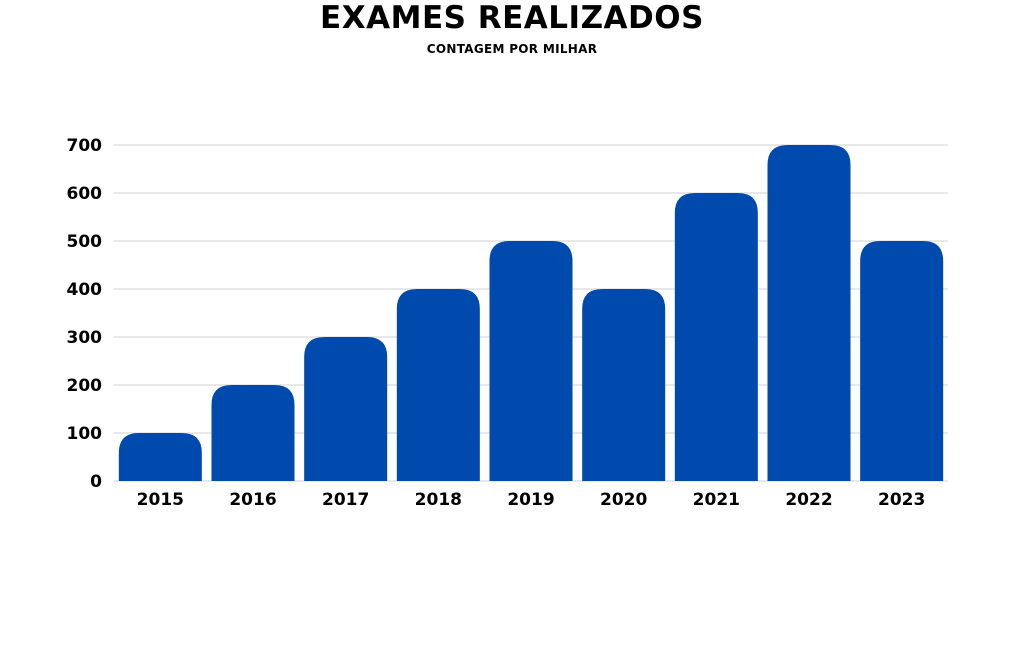 The height and width of the screenshot is (650, 1024). Describe the element at coordinates (96, 482) in the screenshot. I see `y-tick-label: 0` at that location.